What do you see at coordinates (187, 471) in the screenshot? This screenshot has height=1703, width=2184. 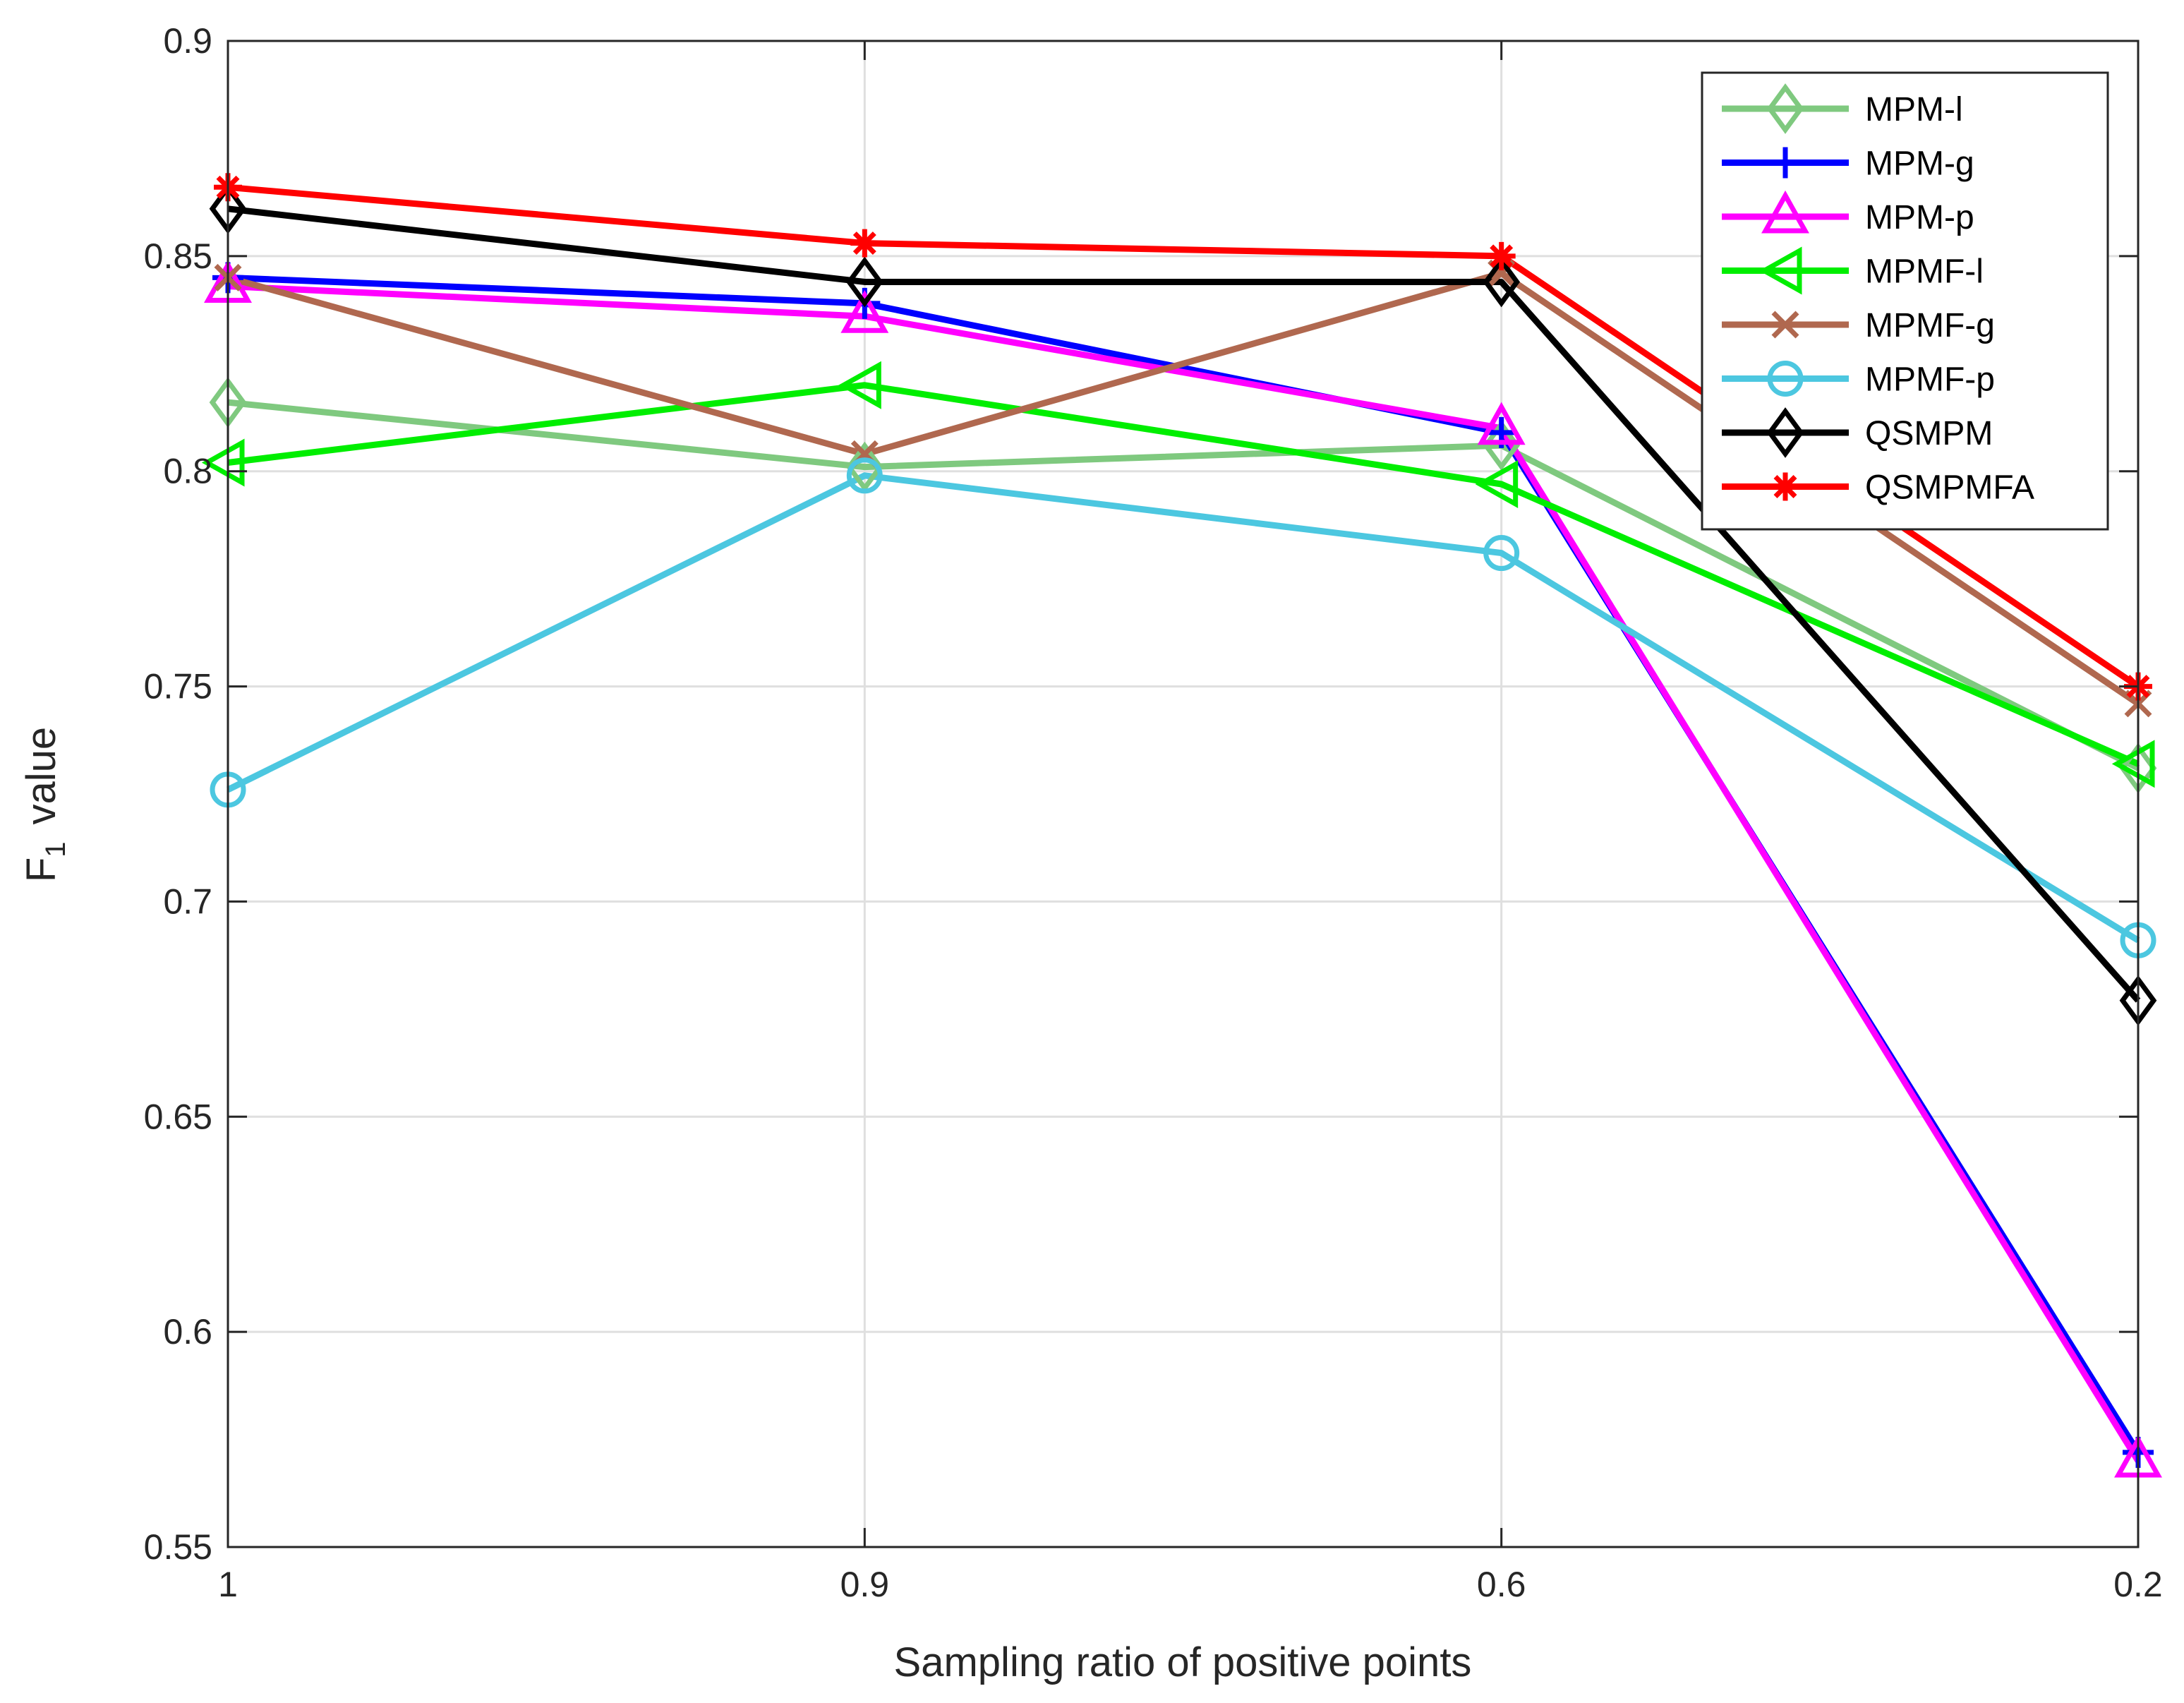 I see `y-tick-label: 0.8` at bounding box center [187, 471].